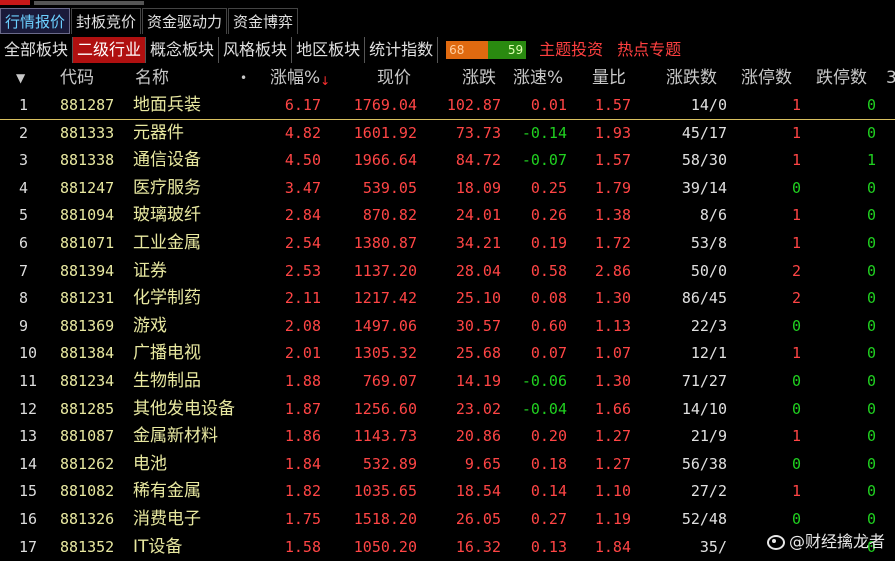 Image resolution: width=895 pixels, height=561 pixels. I want to click on up-down-count: 14/10, so click(704, 409).